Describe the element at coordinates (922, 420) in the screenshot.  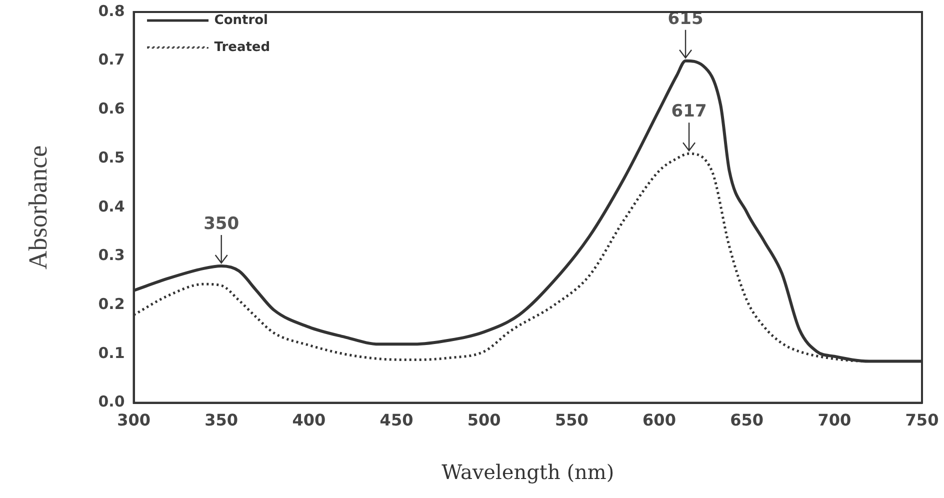
I see `x-tick-label: 750` at that location.